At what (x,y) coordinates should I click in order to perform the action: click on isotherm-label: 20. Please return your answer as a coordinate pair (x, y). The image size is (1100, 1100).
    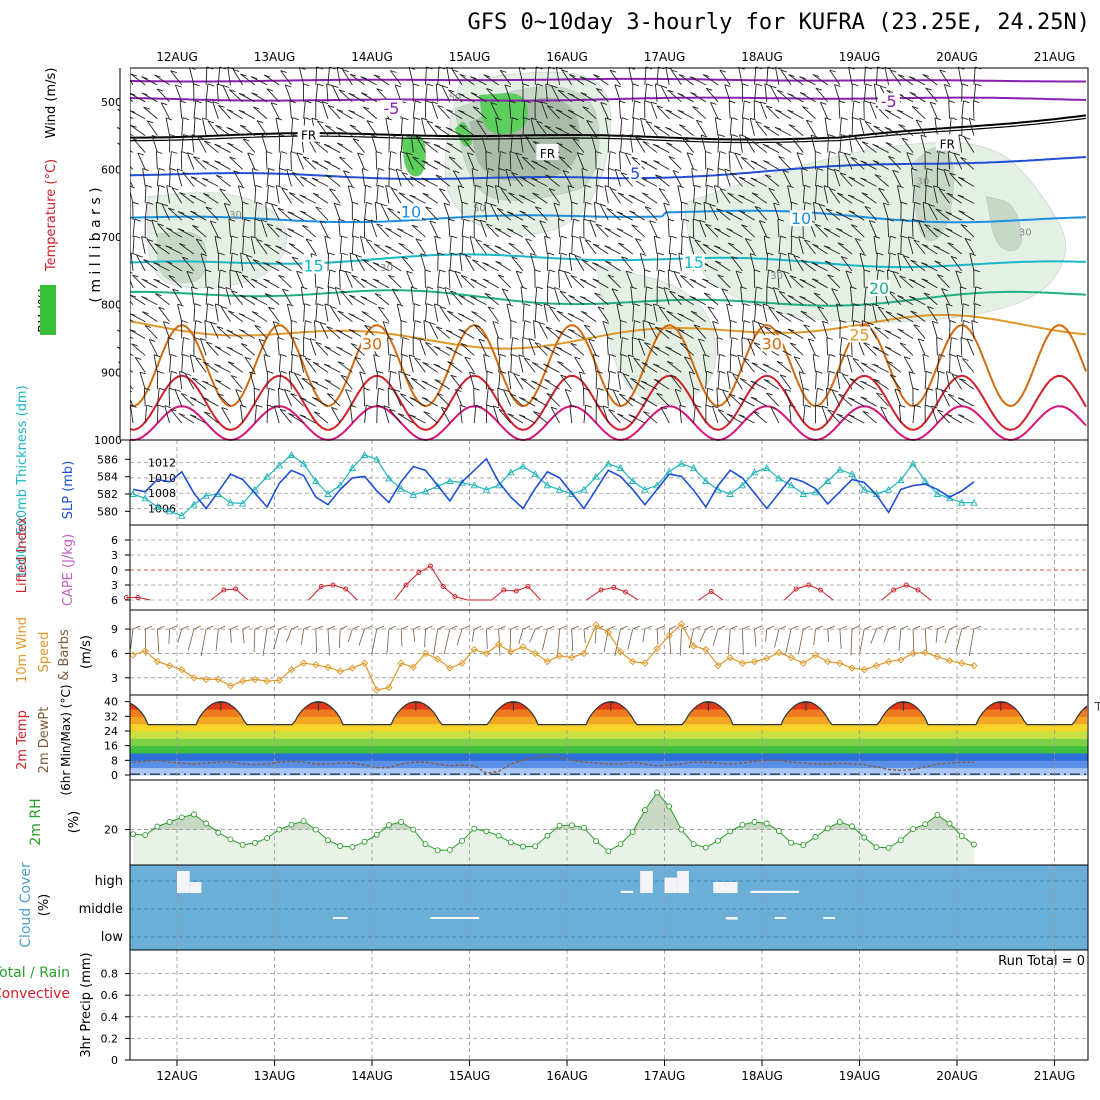
    Looking at the image, I should click on (879, 288).